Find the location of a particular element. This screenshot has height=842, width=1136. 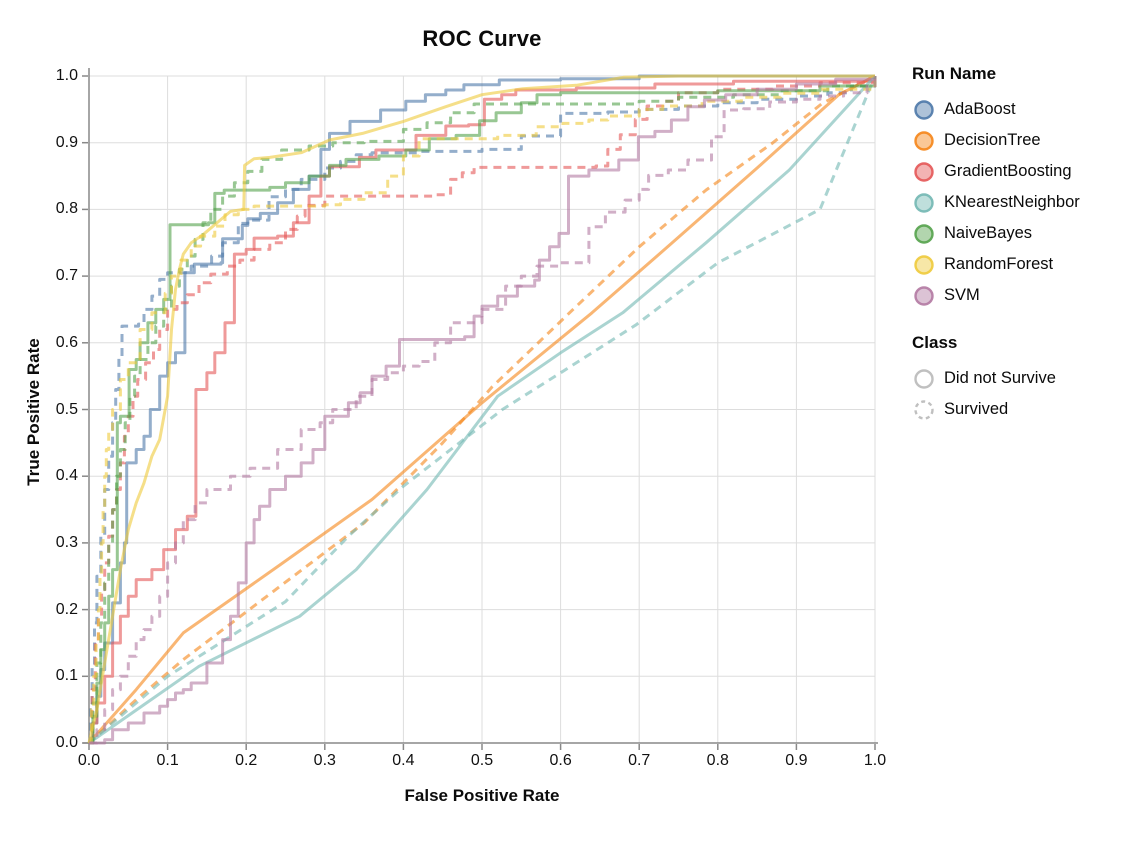

dashed-circle-icon is located at coordinates (924, 409).